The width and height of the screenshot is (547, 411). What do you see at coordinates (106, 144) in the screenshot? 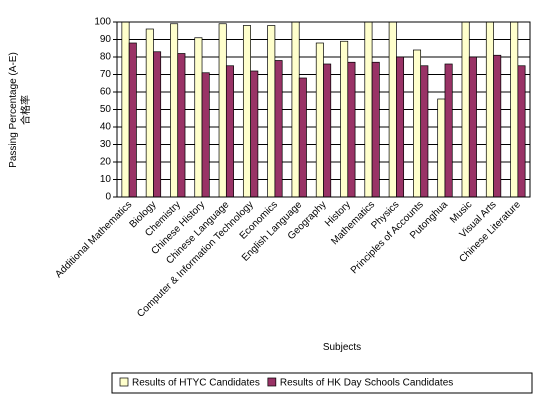
I see `y-tick-label: 30` at bounding box center [106, 144].